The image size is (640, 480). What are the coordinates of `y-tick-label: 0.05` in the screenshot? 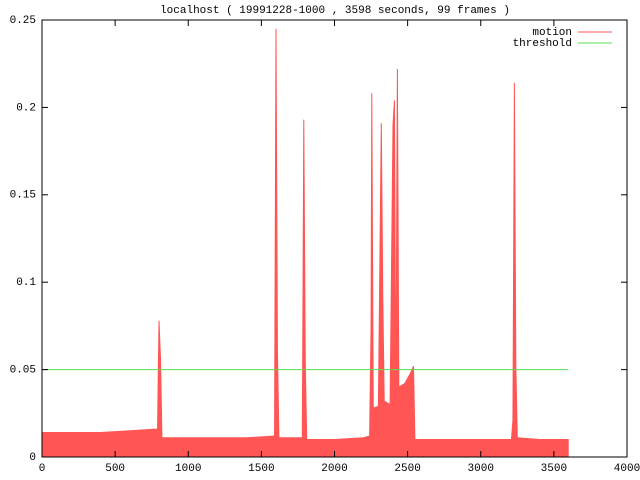 It's located at (23, 371).